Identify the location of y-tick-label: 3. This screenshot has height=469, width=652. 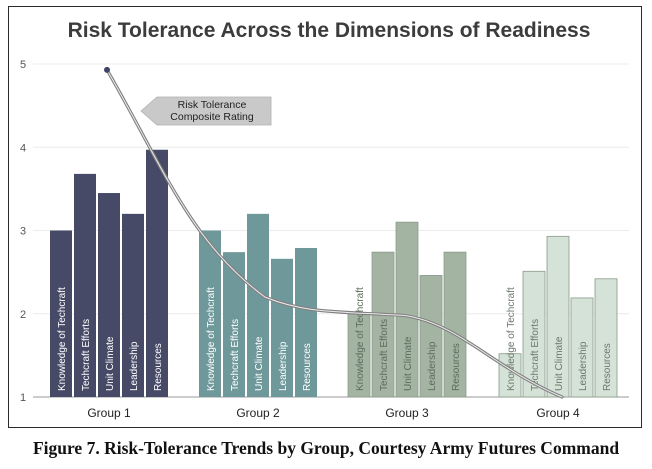
(23, 232).